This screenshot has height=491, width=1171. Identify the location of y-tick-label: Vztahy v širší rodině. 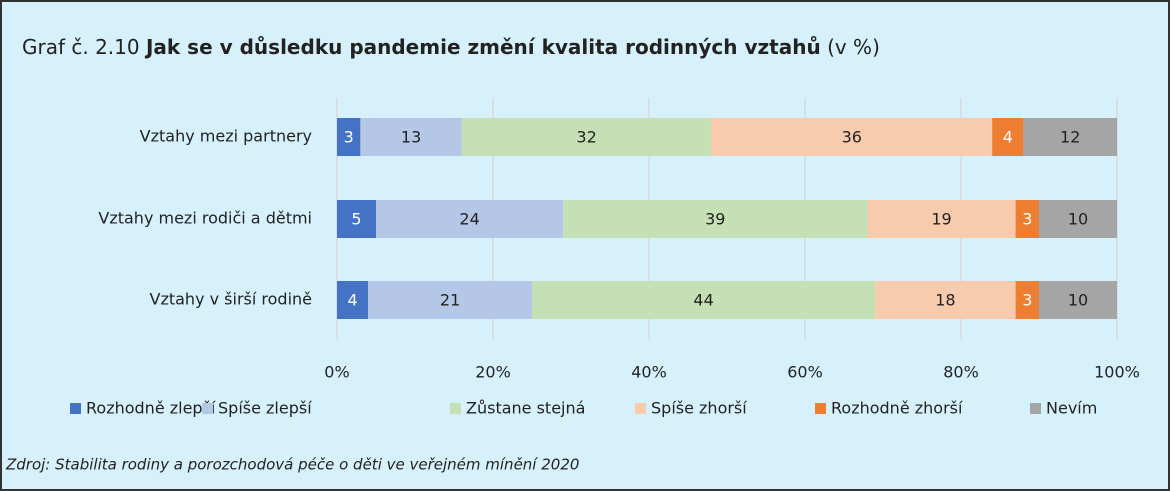
(231, 299).